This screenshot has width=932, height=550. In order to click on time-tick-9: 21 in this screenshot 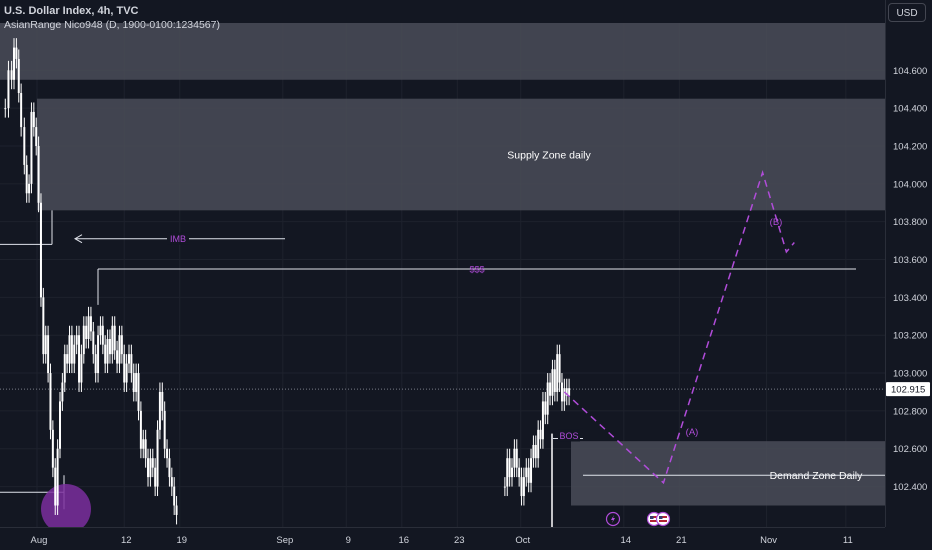, I will do `click(681, 540)`.